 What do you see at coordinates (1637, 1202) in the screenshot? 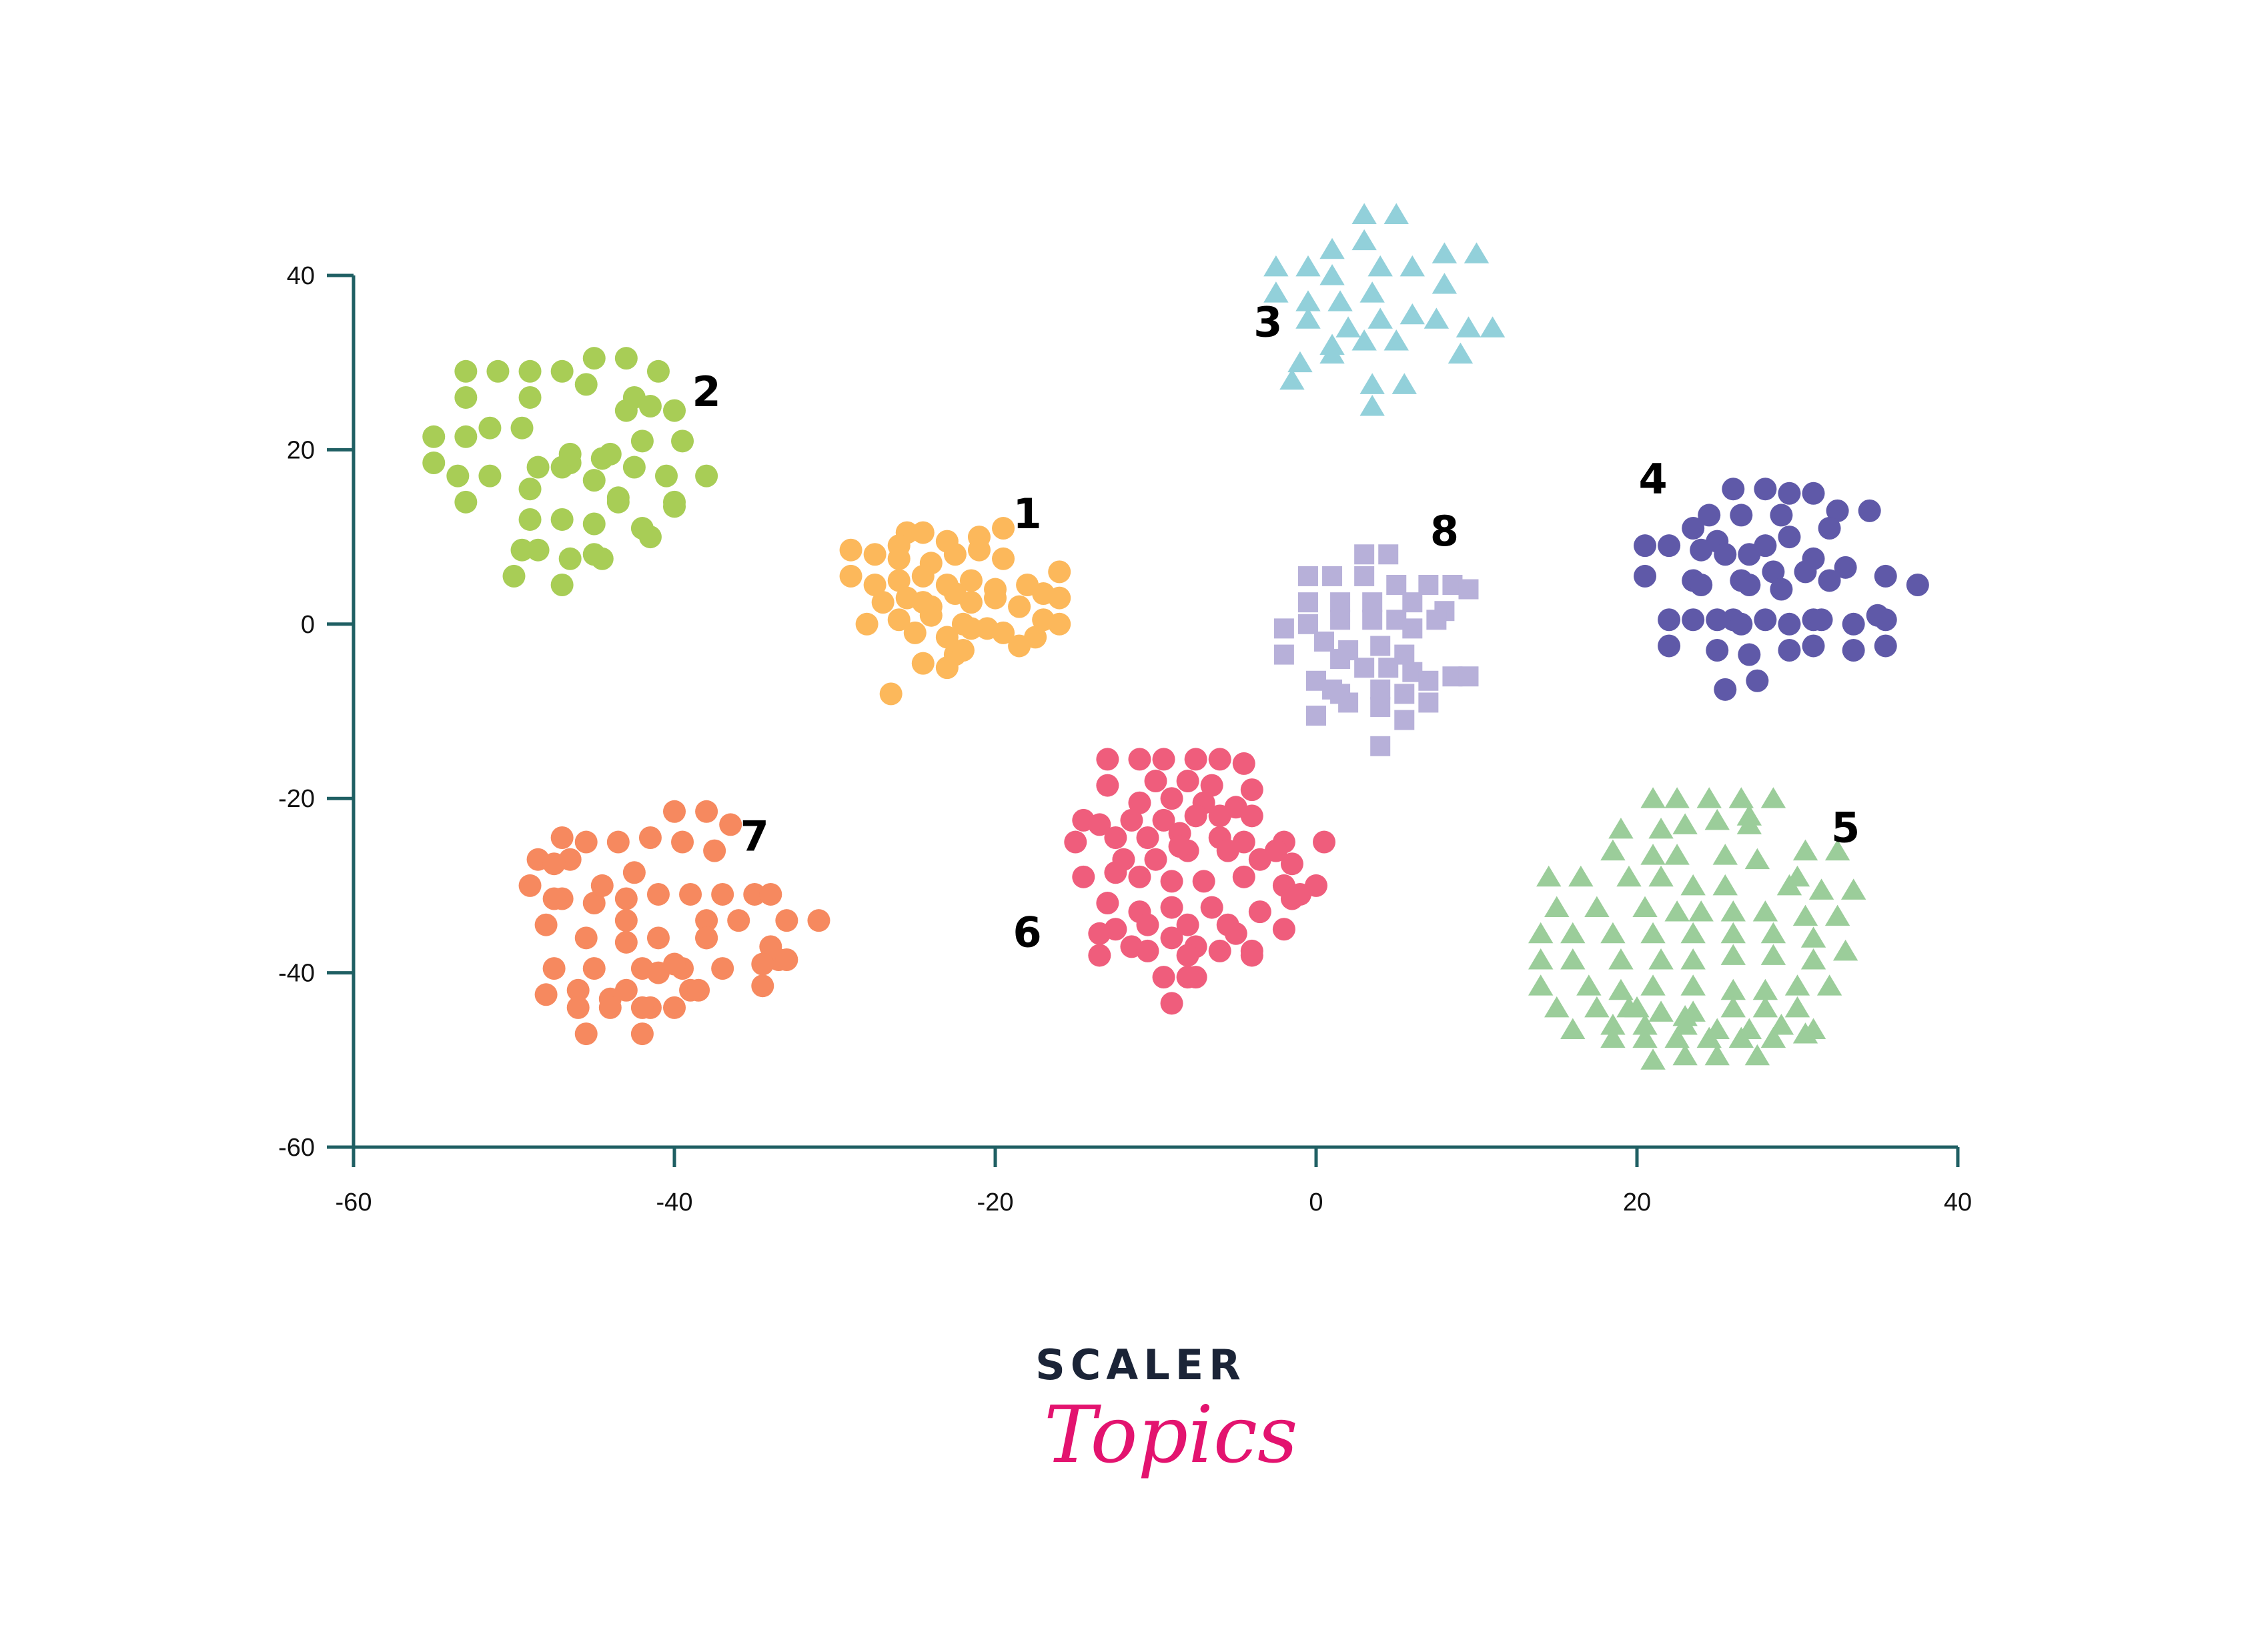
I see `x-tick-label: 20` at bounding box center [1637, 1202].